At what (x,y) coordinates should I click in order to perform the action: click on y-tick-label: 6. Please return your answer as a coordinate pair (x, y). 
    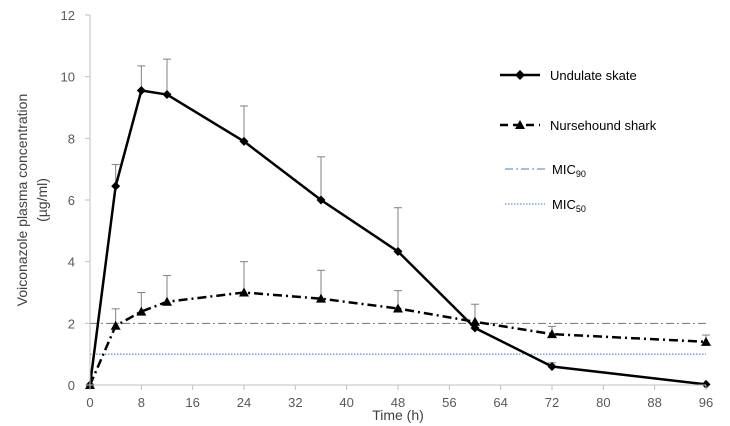
    Looking at the image, I should click on (71, 200).